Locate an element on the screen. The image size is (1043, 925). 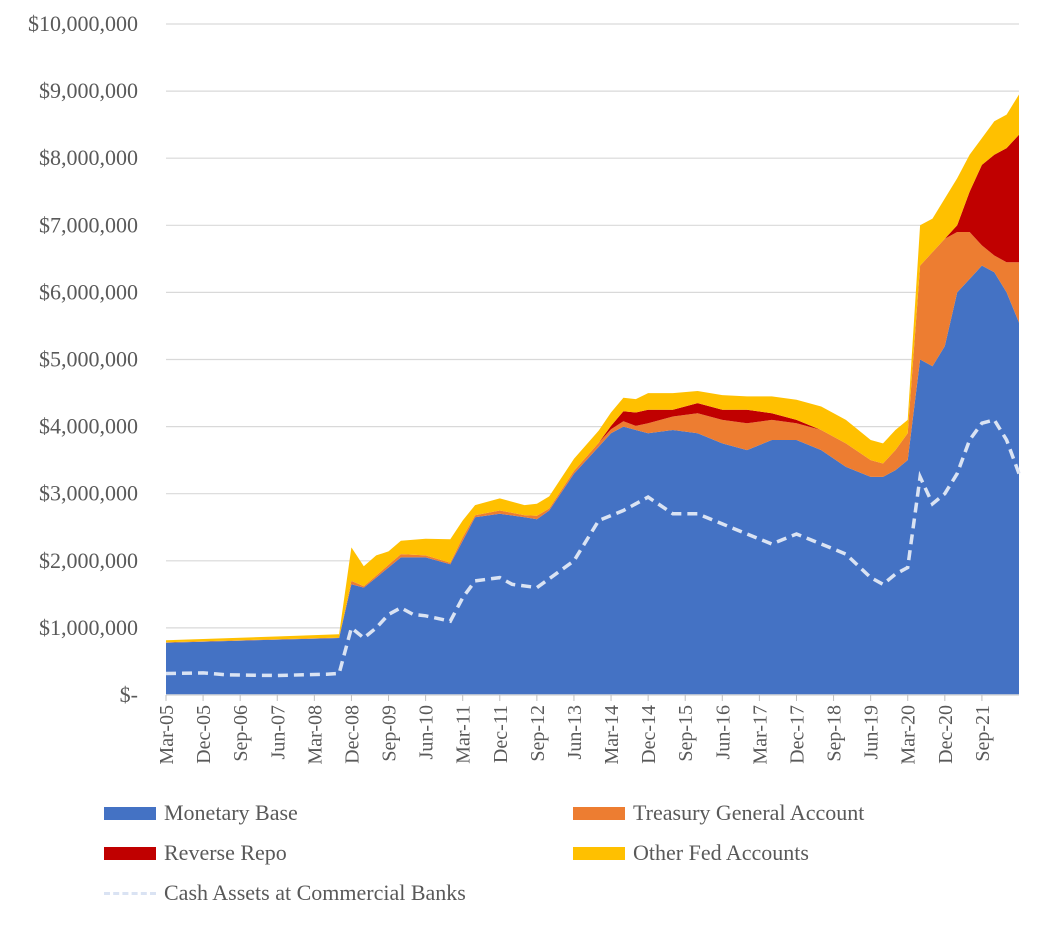
x-tick-label: Mar-14 is located at coordinates (612, 735).